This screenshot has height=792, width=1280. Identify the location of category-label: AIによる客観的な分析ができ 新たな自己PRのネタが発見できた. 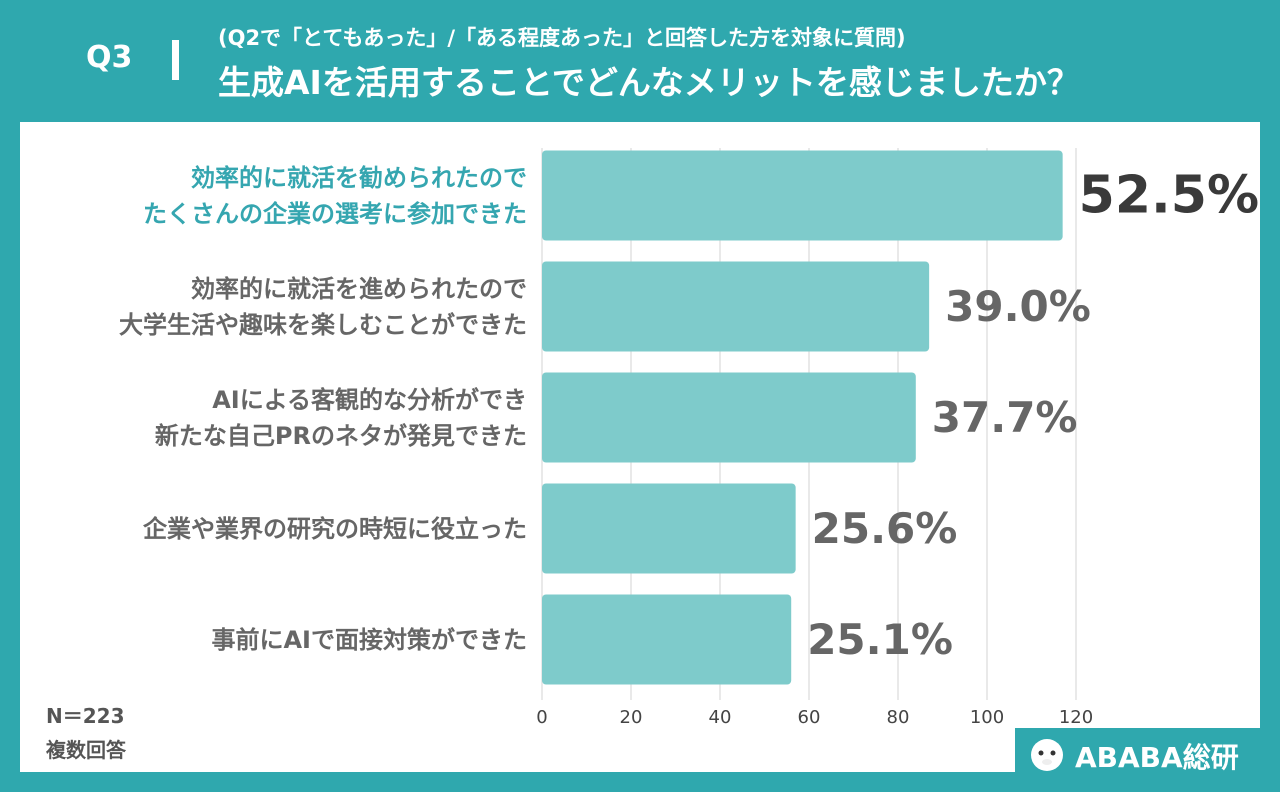
(340, 417).